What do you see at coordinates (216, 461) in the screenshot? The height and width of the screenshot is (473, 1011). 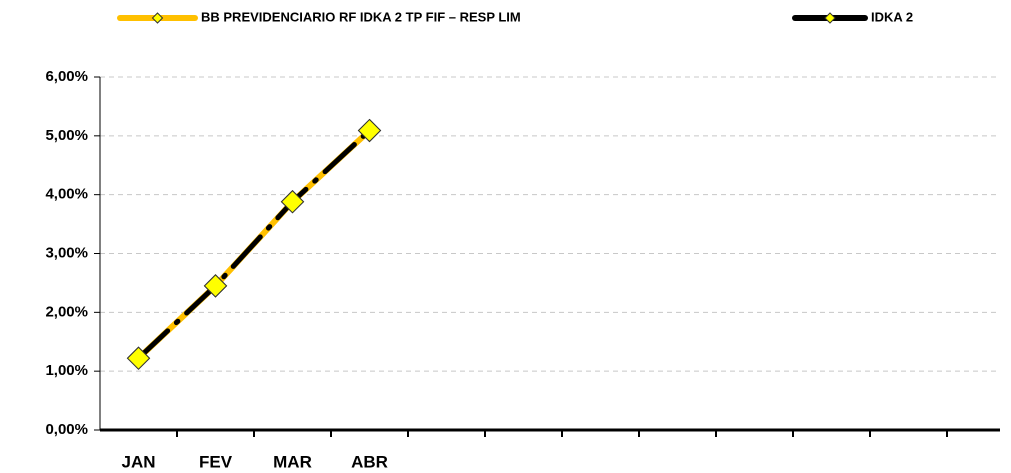 I see `x-tick-label: FEV` at bounding box center [216, 461].